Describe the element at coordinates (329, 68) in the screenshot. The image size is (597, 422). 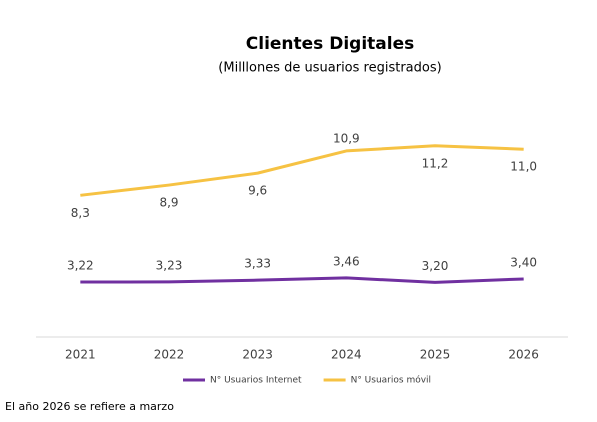
I see `chart-subtitle: (Milllones de usuarios registrados)` at that location.